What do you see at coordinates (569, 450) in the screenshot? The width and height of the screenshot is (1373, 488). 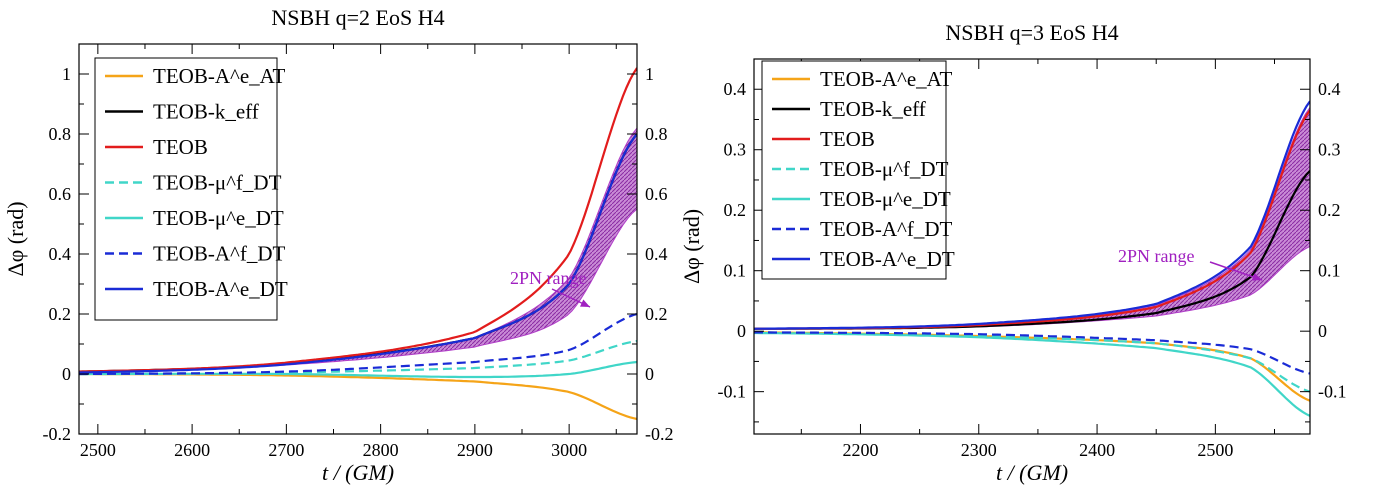 I see `x-tick-label: 3000` at bounding box center [569, 450].